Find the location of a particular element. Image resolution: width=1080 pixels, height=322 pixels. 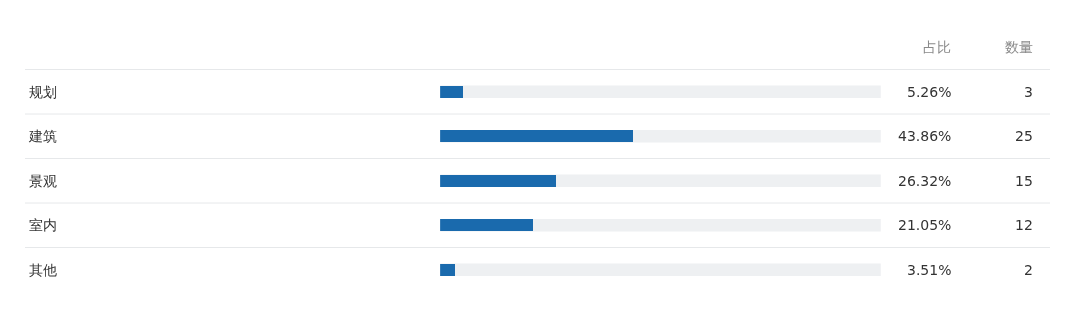

data-label: 3.51% is located at coordinates (929, 270).